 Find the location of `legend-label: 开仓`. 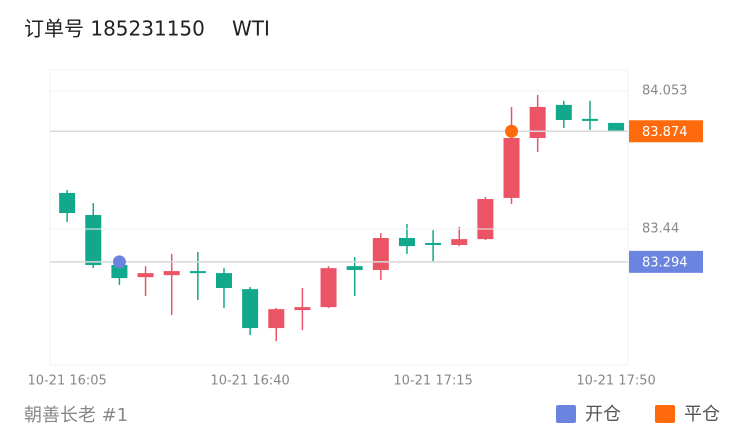

legend-label: 开仓 is located at coordinates (603, 414).